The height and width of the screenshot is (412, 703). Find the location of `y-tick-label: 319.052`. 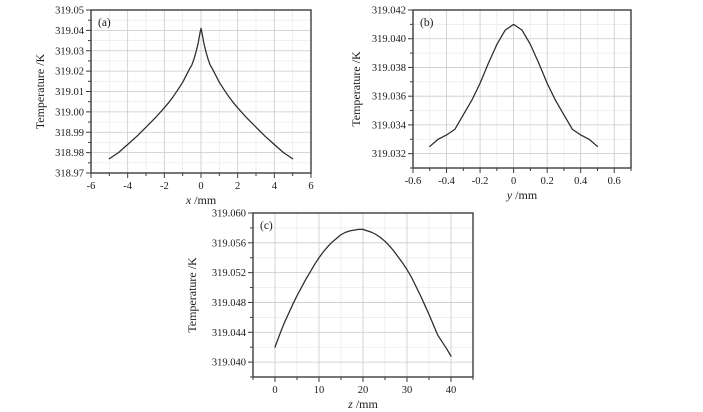

y-tick-label: 319.052 is located at coordinates (229, 273).